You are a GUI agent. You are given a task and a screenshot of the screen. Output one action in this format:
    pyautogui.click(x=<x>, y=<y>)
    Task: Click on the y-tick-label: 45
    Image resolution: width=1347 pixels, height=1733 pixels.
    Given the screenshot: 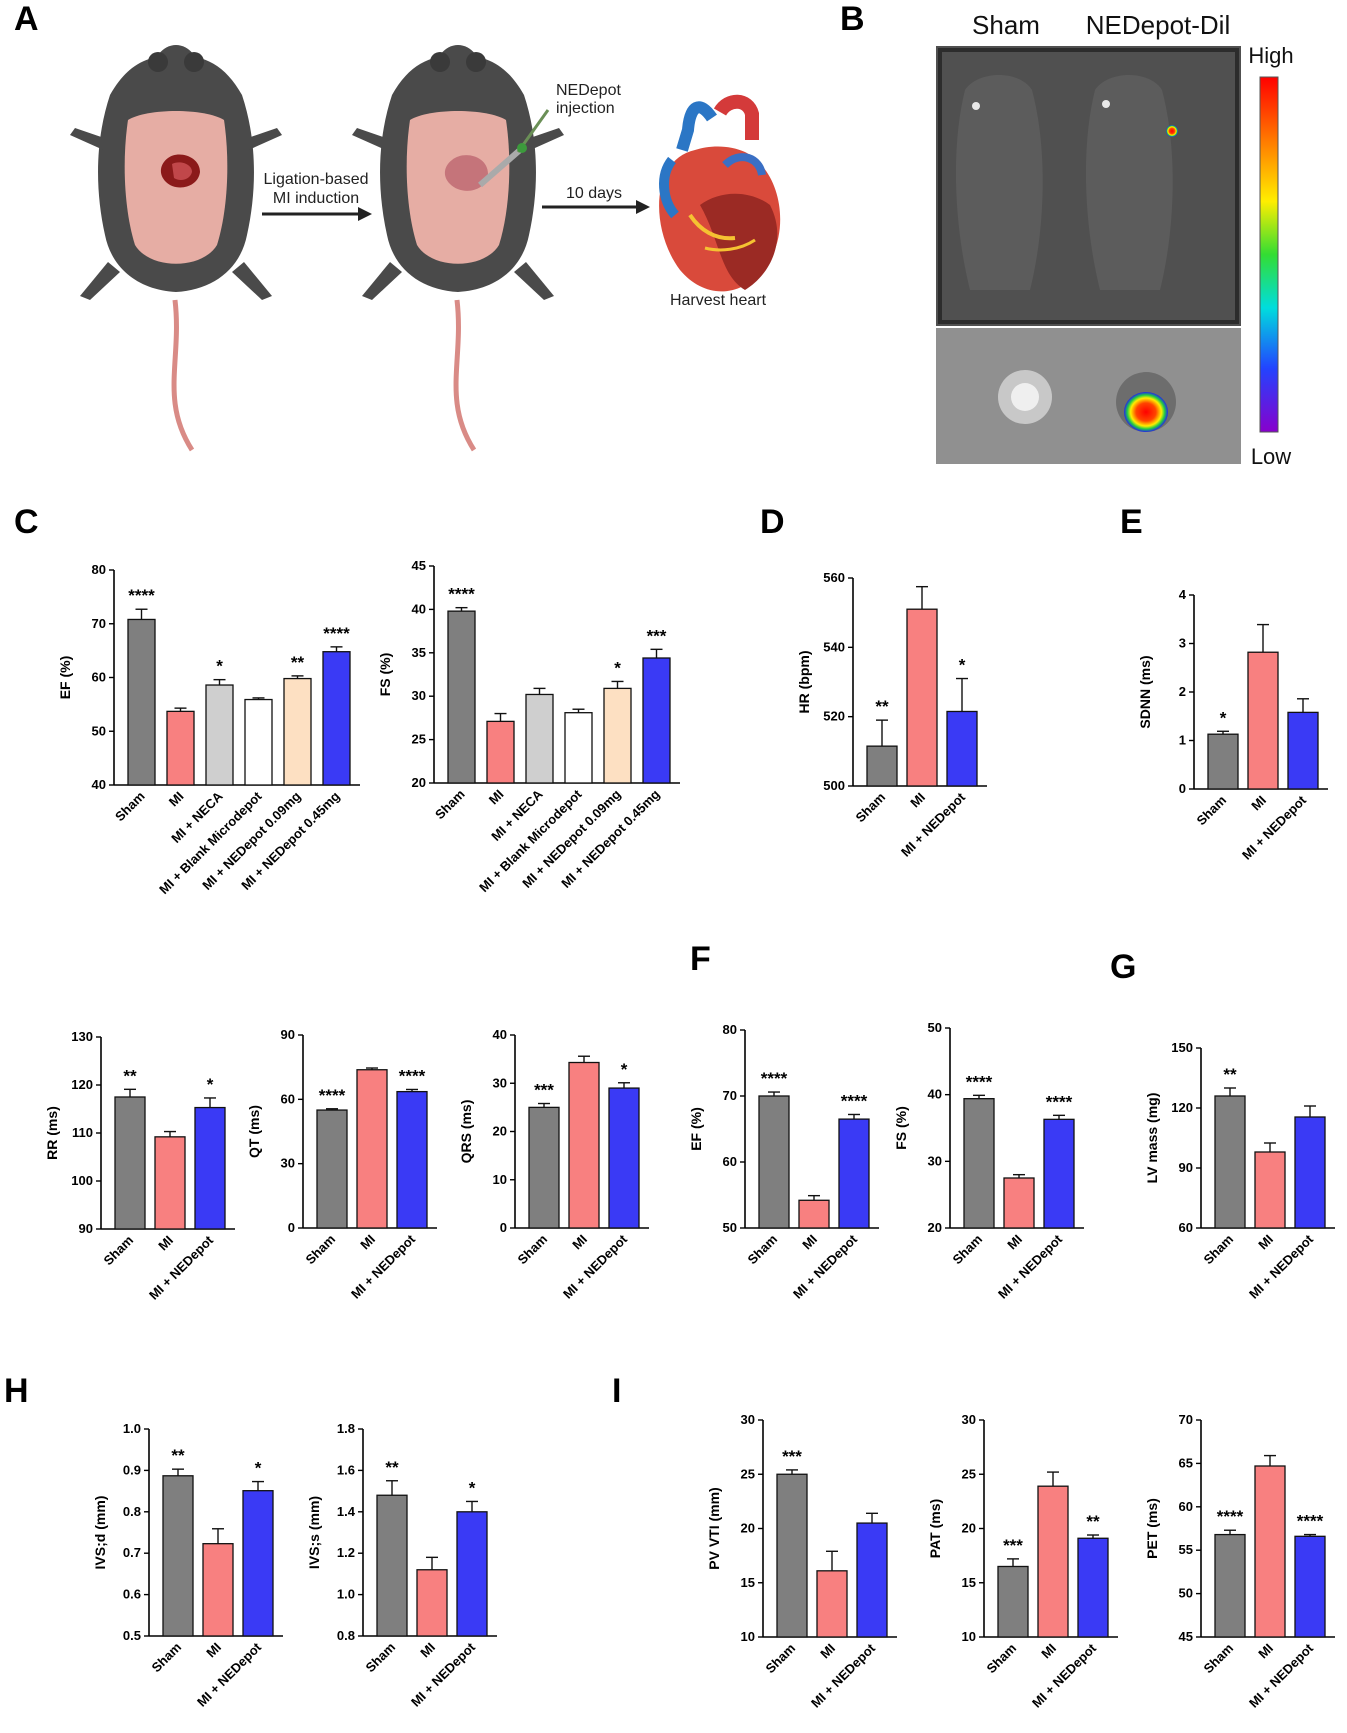 What is the action you would take?
    pyautogui.click(x=1186, y=1636)
    